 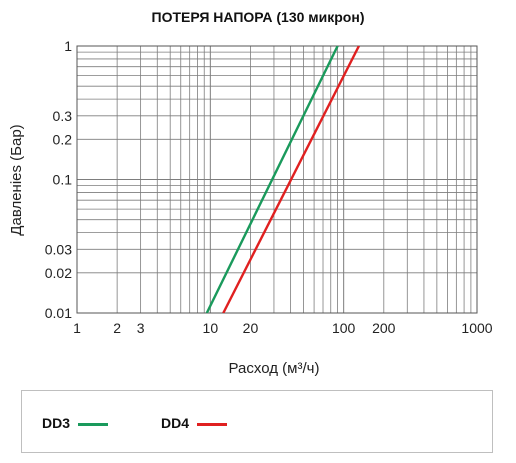 What do you see at coordinates (56, 423) in the screenshot?
I see `legend-label-dd3: DD3` at bounding box center [56, 423].